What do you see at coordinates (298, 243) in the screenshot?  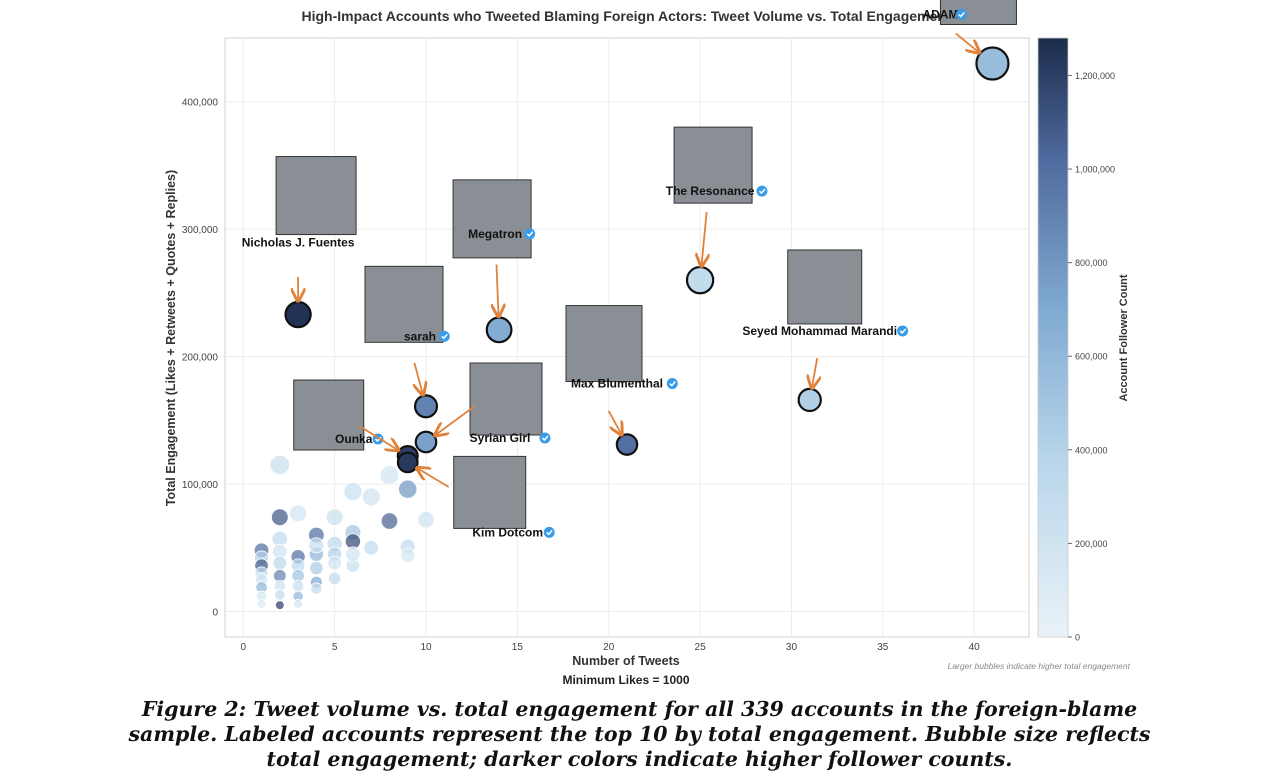 I see `account-label: Nicholas J. Fuentes` at bounding box center [298, 243].